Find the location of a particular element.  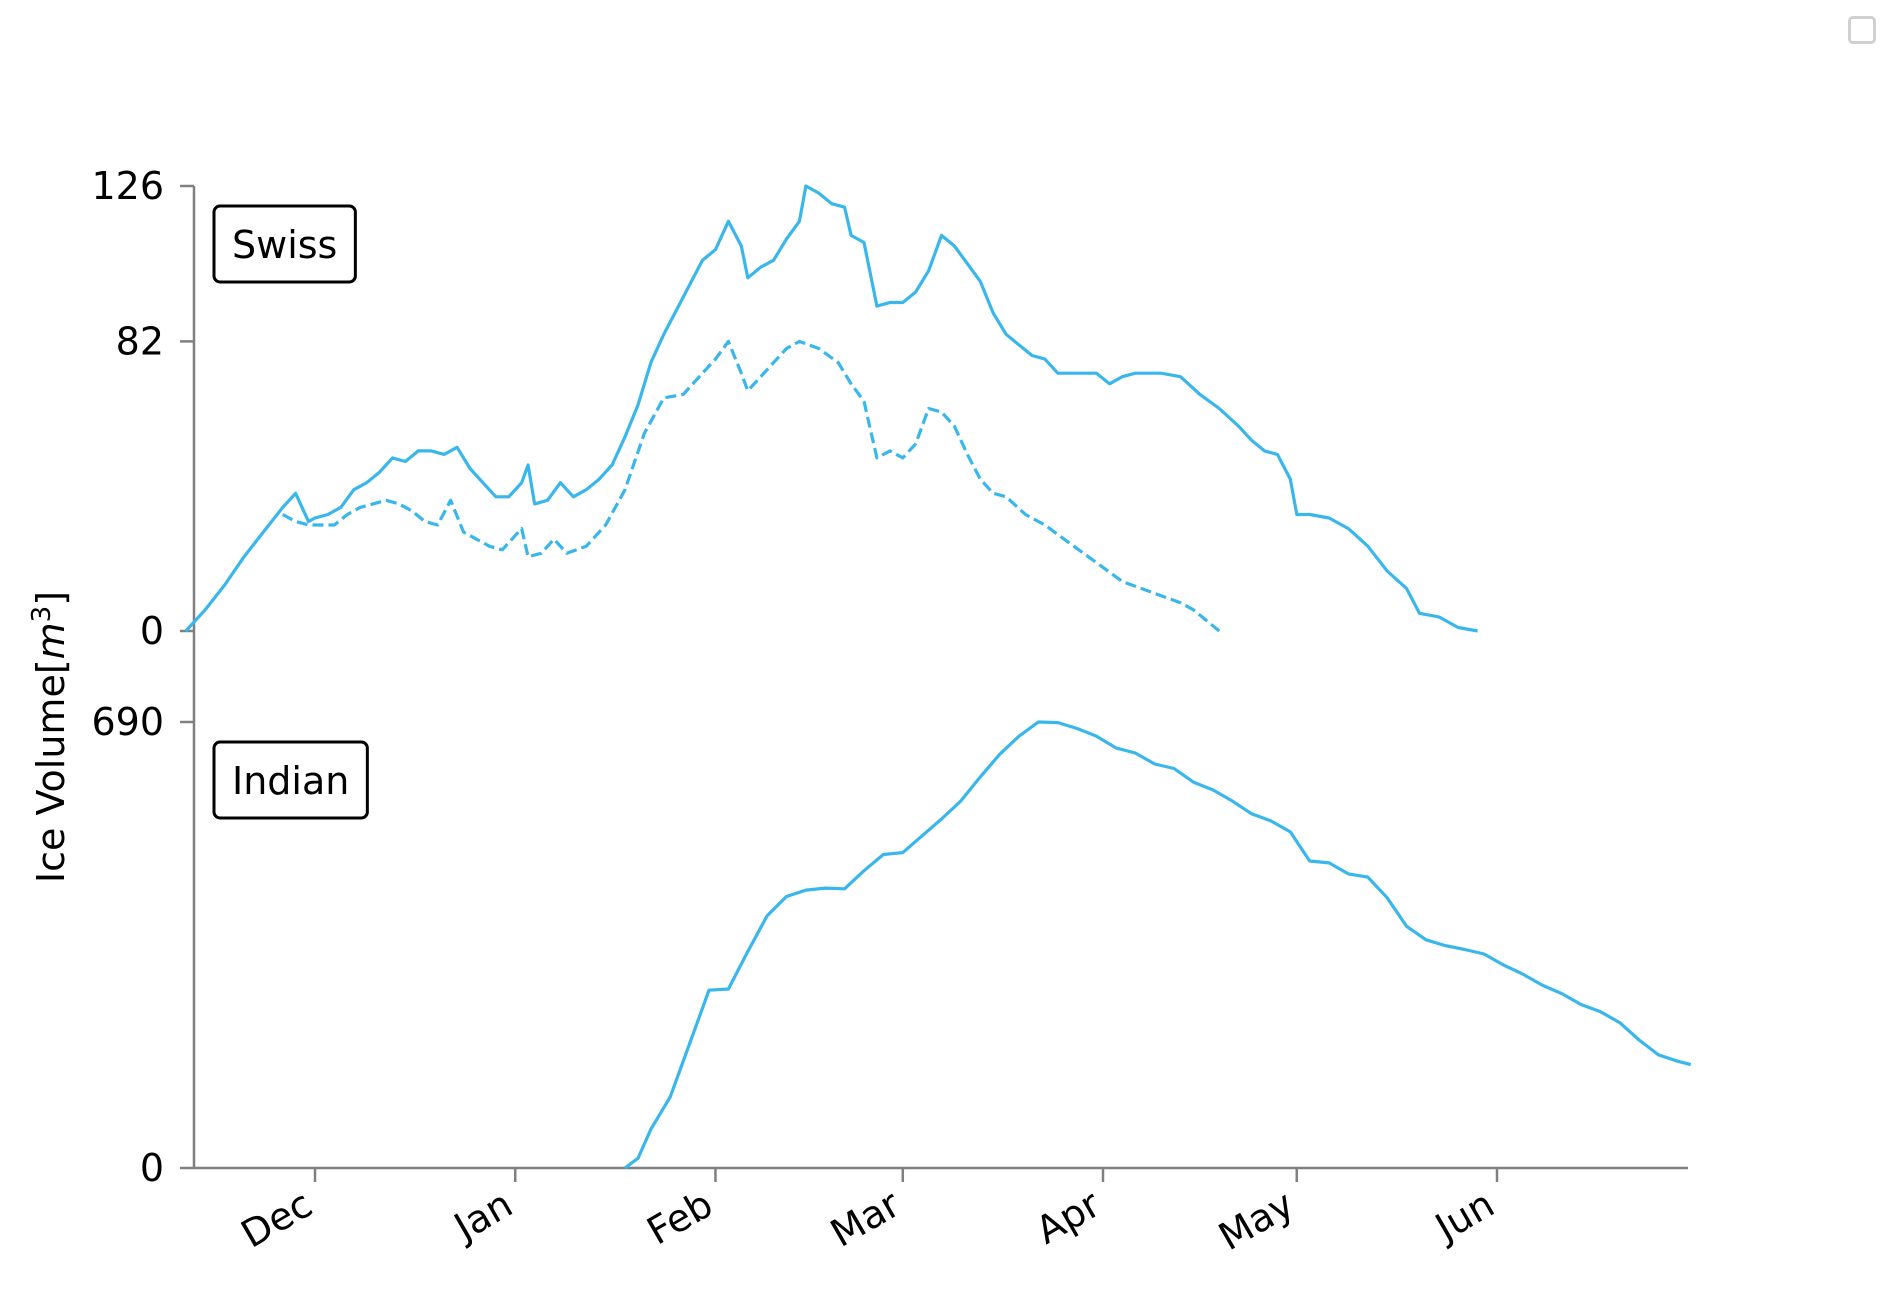

y-tick-label-indian-0: 0 is located at coordinates (152, 1168).